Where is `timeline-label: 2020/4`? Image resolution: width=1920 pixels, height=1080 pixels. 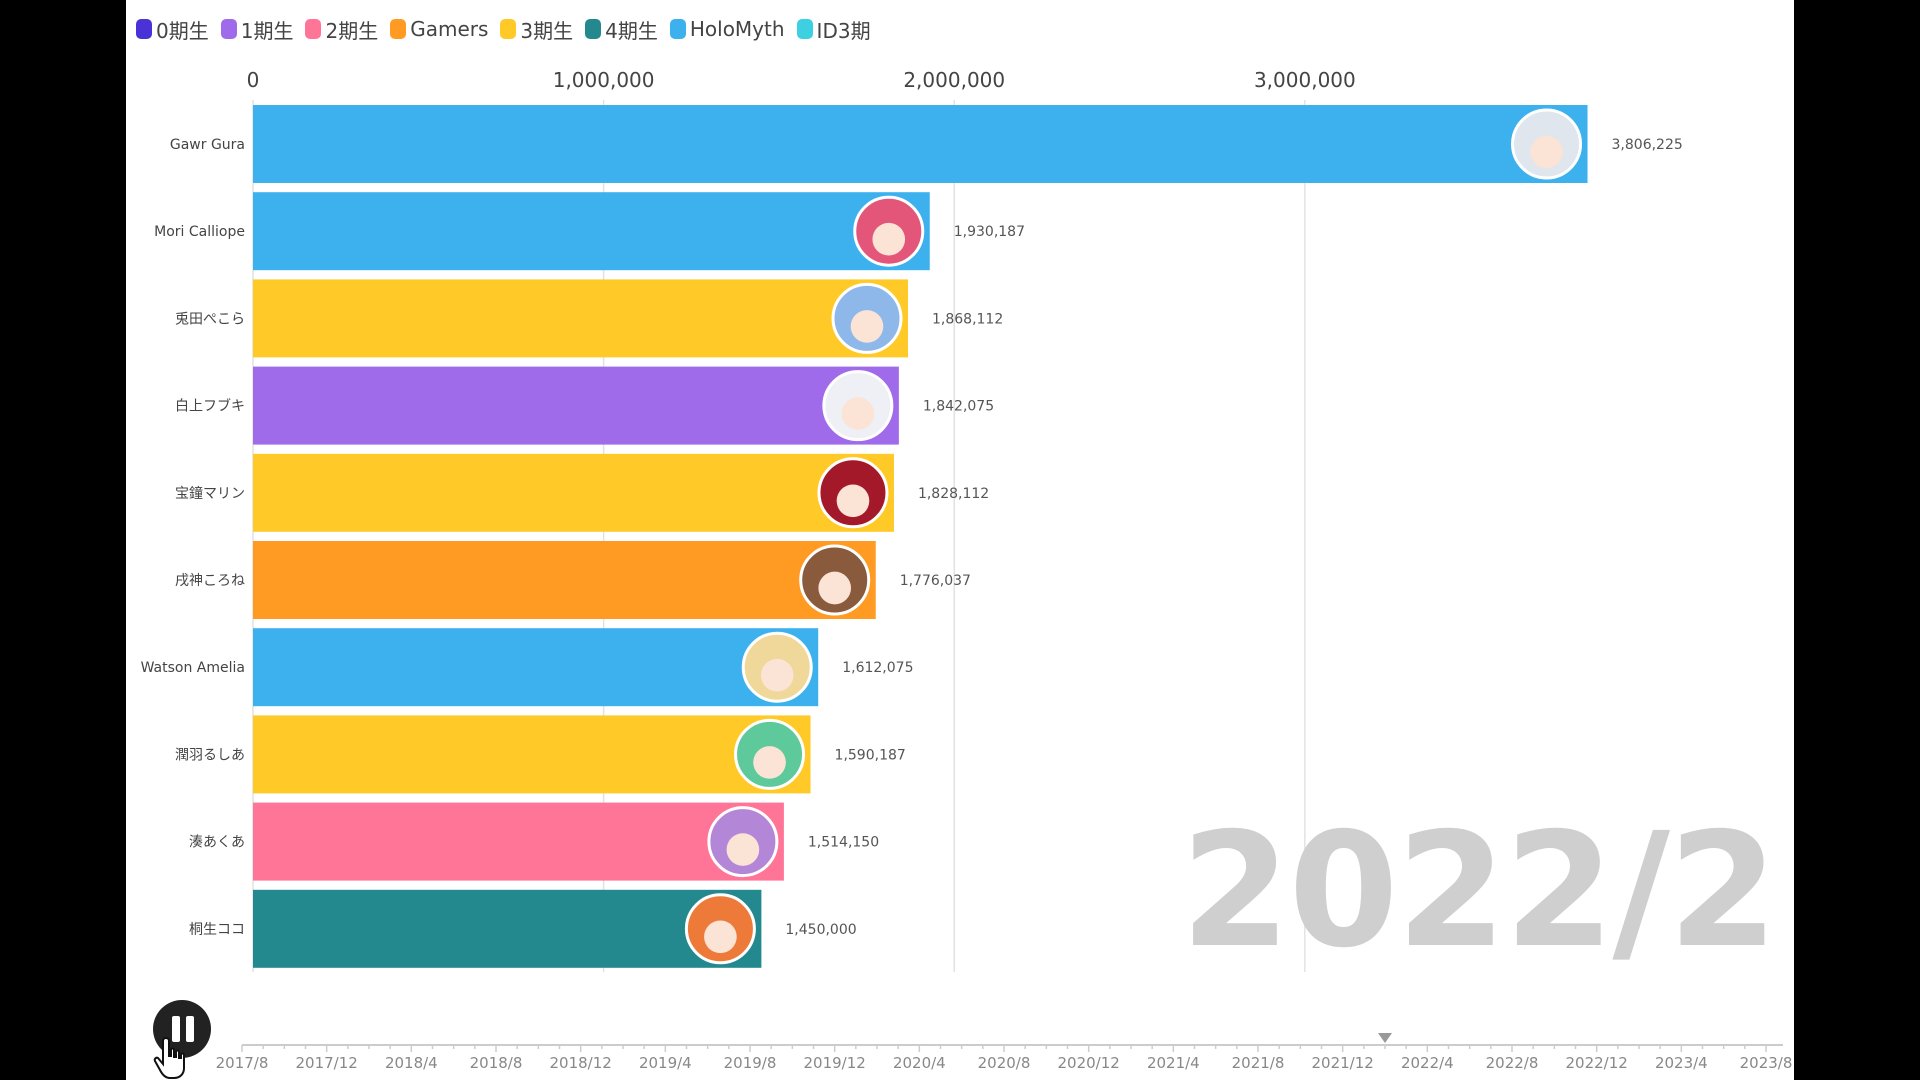 timeline-label: 2020/4 is located at coordinates (919, 1063).